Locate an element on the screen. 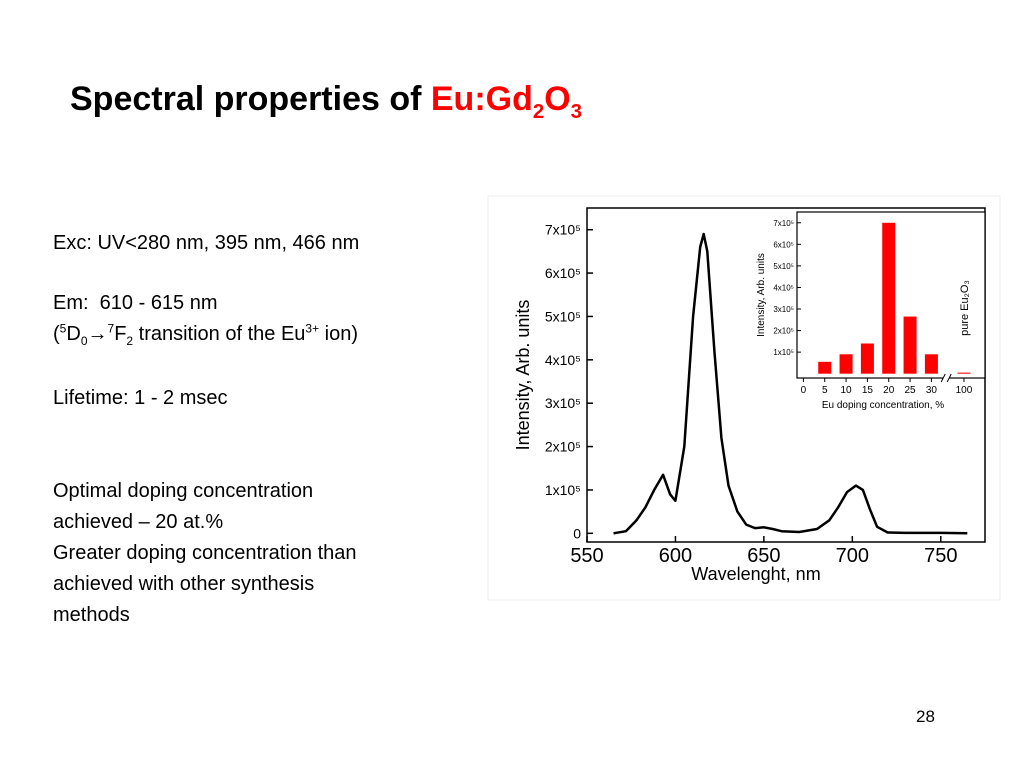 The width and height of the screenshot is (1024, 768). x-tick-label: 600 is located at coordinates (675, 556).